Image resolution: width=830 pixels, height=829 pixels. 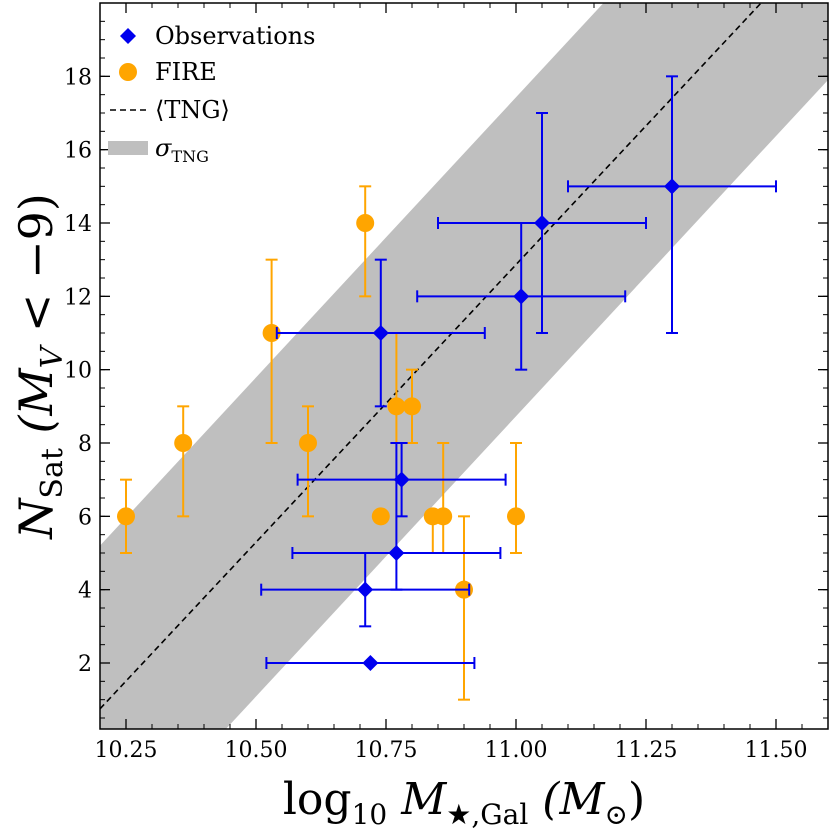 What do you see at coordinates (317, 799) in the screenshot?
I see `x-label-main: log` at bounding box center [317, 799].